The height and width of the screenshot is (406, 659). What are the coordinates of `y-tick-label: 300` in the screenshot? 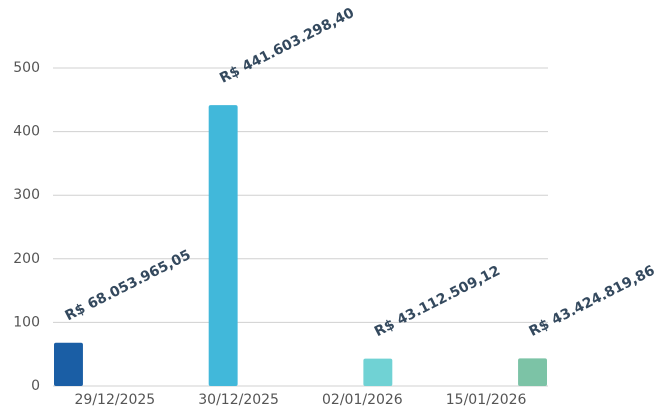 It's located at (26, 195).